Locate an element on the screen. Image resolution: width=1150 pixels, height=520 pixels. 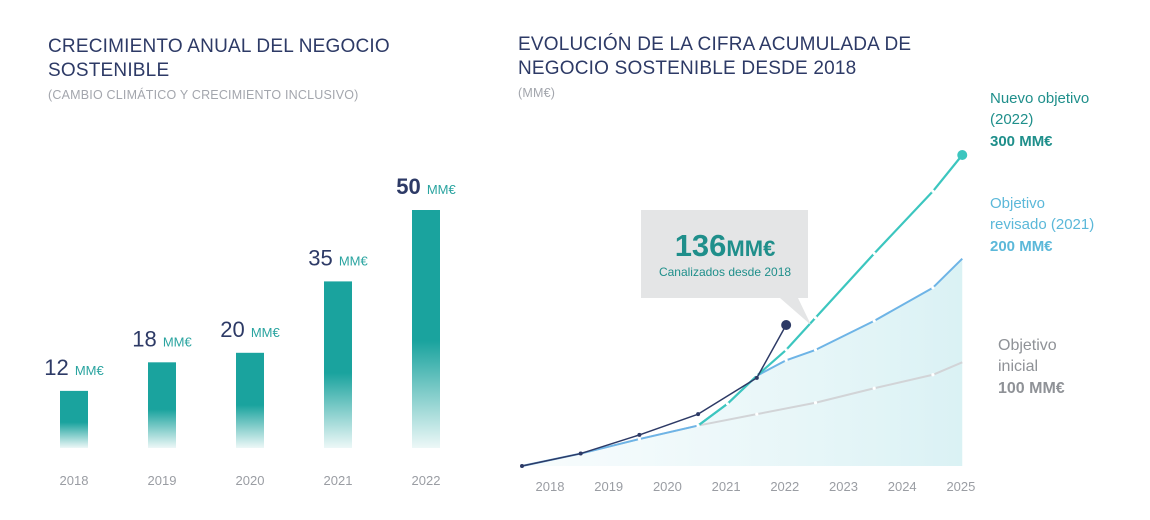
target-label-value: 300 MM€ is located at coordinates (1021, 141).